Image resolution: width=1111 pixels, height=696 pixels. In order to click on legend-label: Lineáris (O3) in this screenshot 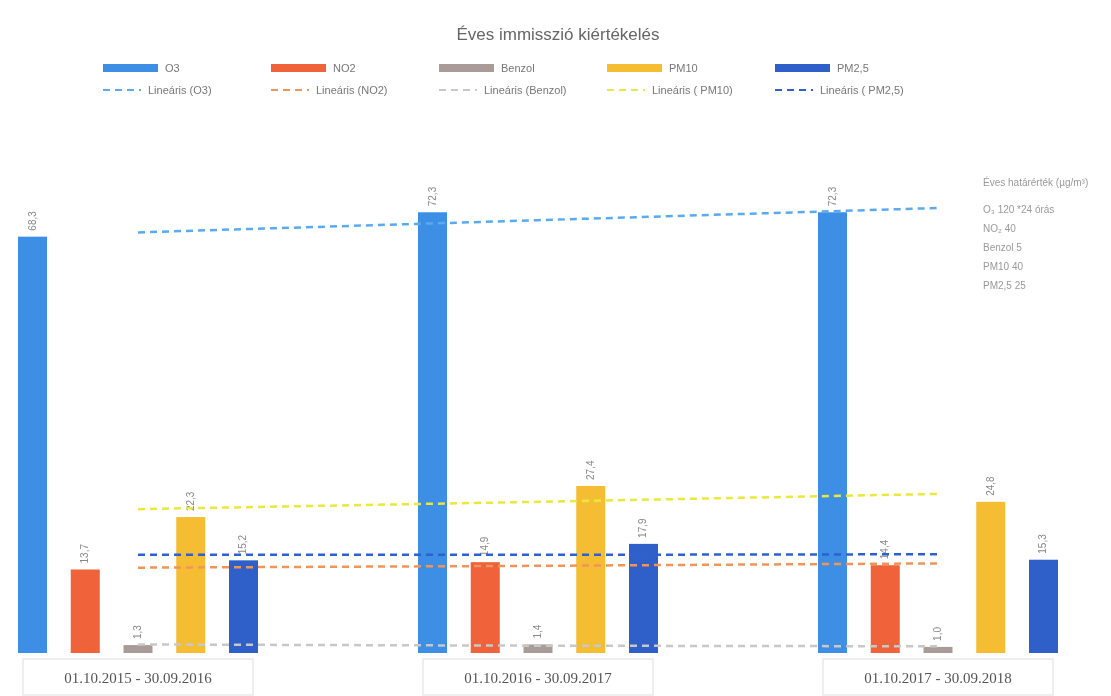, I will do `click(180, 90)`.